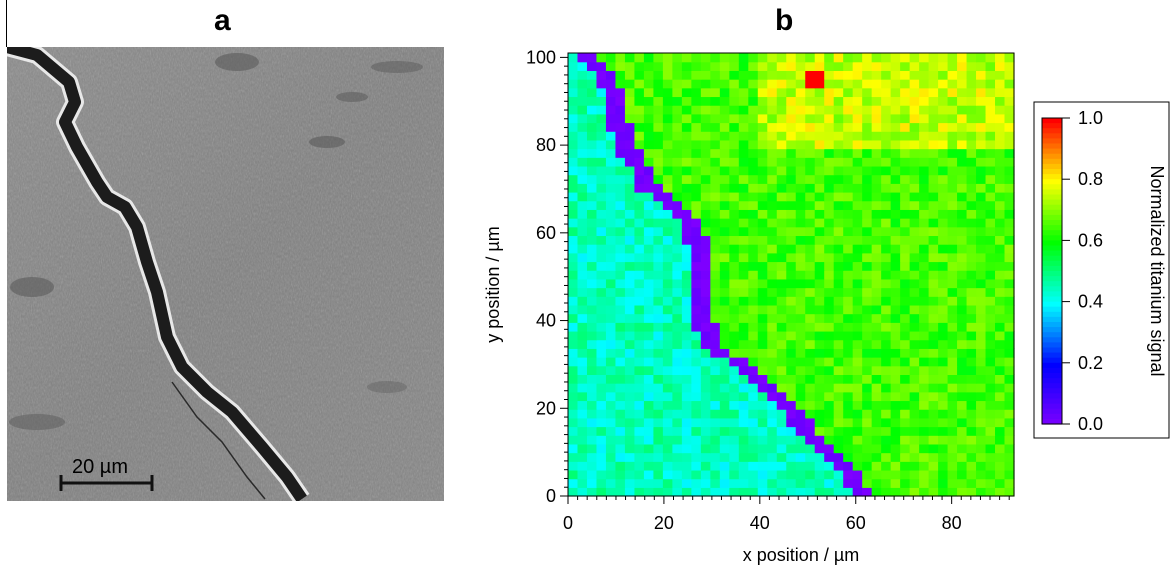 This screenshot has height=567, width=1176. I want to click on y-tick-label: 100, so click(541, 57).